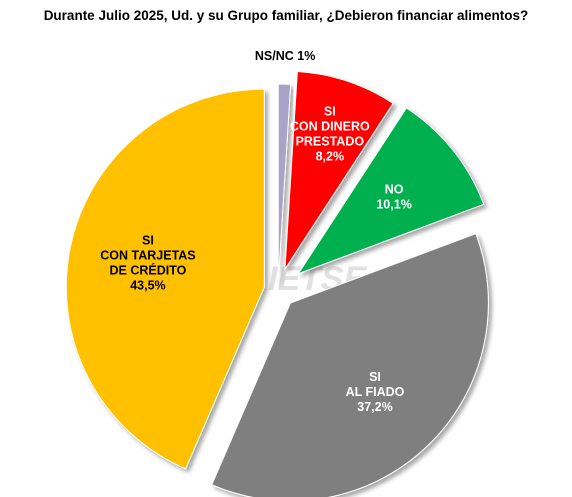 The width and height of the screenshot is (572, 497). I want to click on slice-label-line: 10,1%, so click(393, 204).